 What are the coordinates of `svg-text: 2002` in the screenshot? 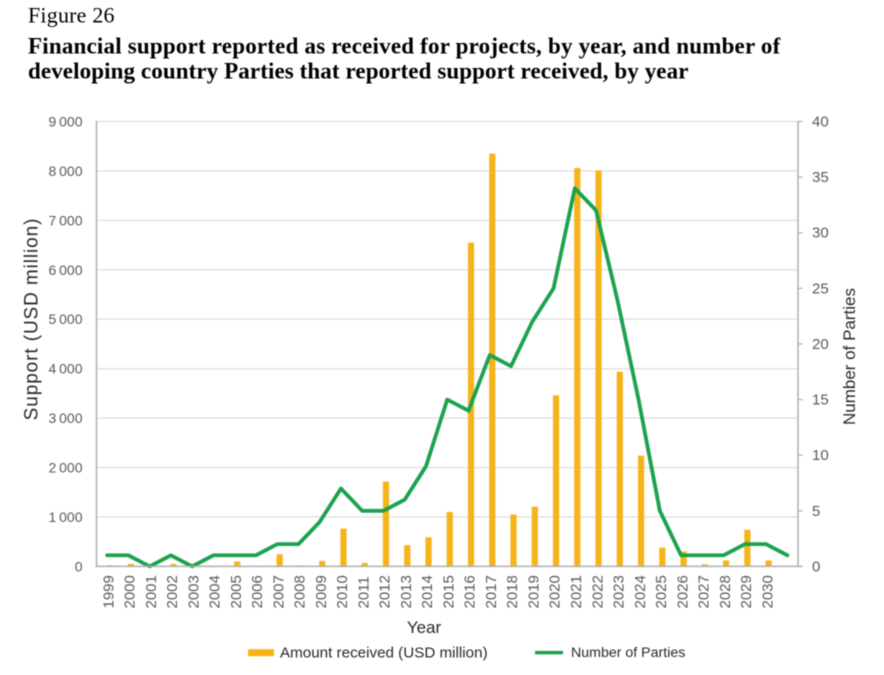 It's located at (172, 591).